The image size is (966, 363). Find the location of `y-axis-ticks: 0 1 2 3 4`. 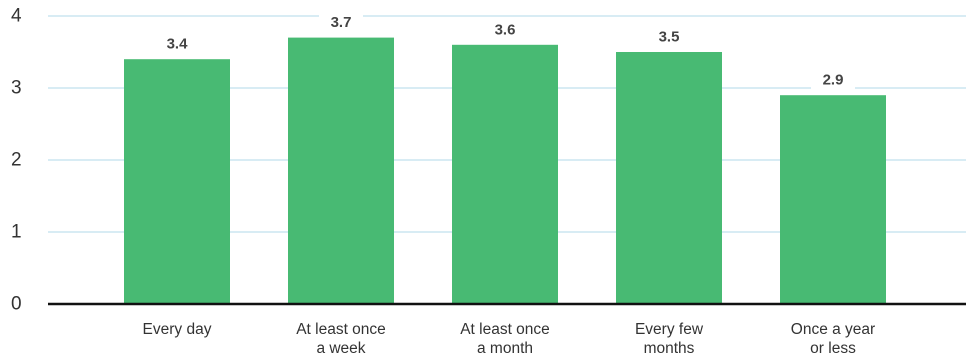

y-axis-ticks: 0 1 2 3 4 is located at coordinates (16, 160).